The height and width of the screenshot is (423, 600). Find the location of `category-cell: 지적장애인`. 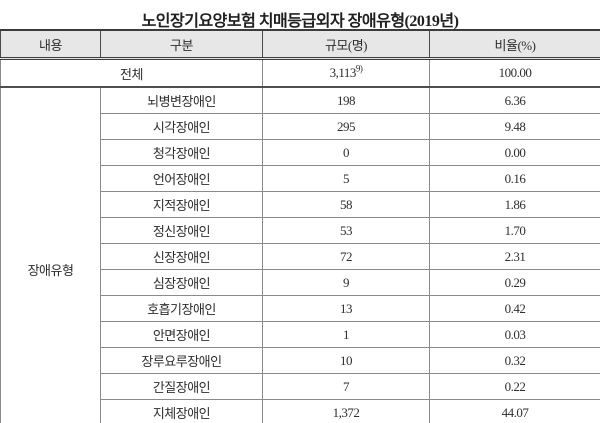

category-cell: 지적장애인 is located at coordinates (181, 204).